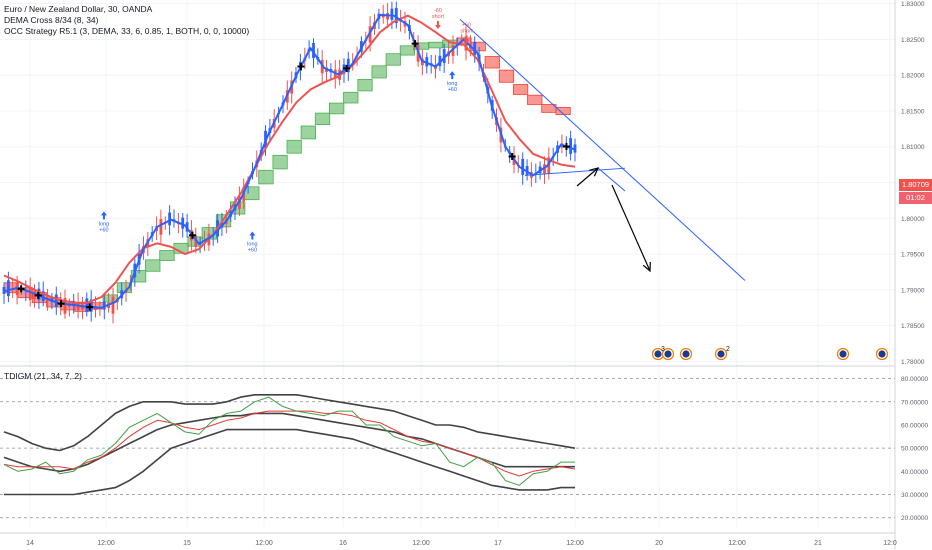 The width and height of the screenshot is (932, 550). What do you see at coordinates (914, 495) in the screenshot?
I see `tdi-tick-label: 30.00000` at bounding box center [914, 495].